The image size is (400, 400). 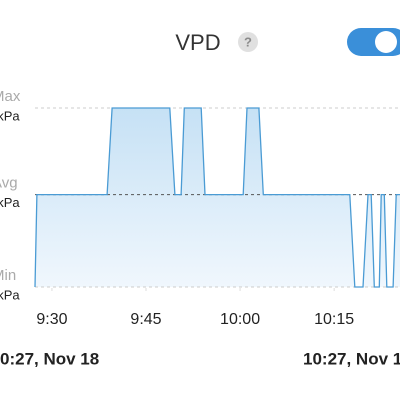 What do you see at coordinates (51, 319) in the screenshot?
I see `x-tick-label: 9:30` at bounding box center [51, 319].